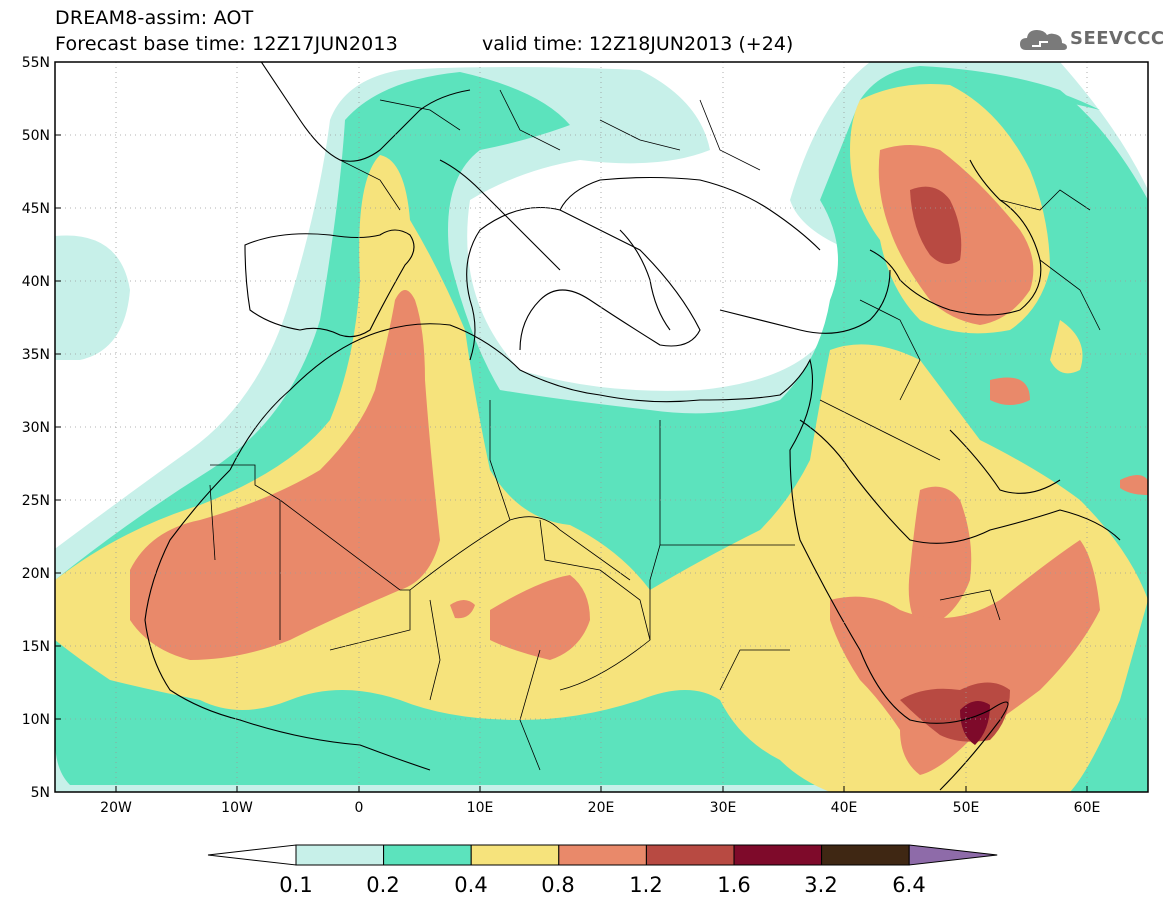  I want to click on lat-label: 55N, so click(36, 63).